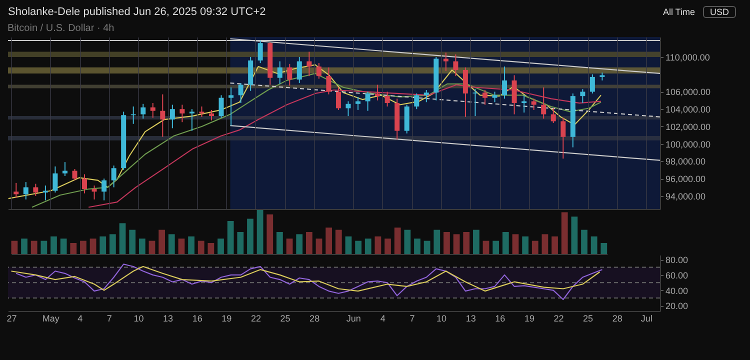  What do you see at coordinates (137, 12) in the screenshot?
I see `text: Sholanke-Dele published Jun 26, 2025 09:32 UTC+2` at bounding box center [137, 12].